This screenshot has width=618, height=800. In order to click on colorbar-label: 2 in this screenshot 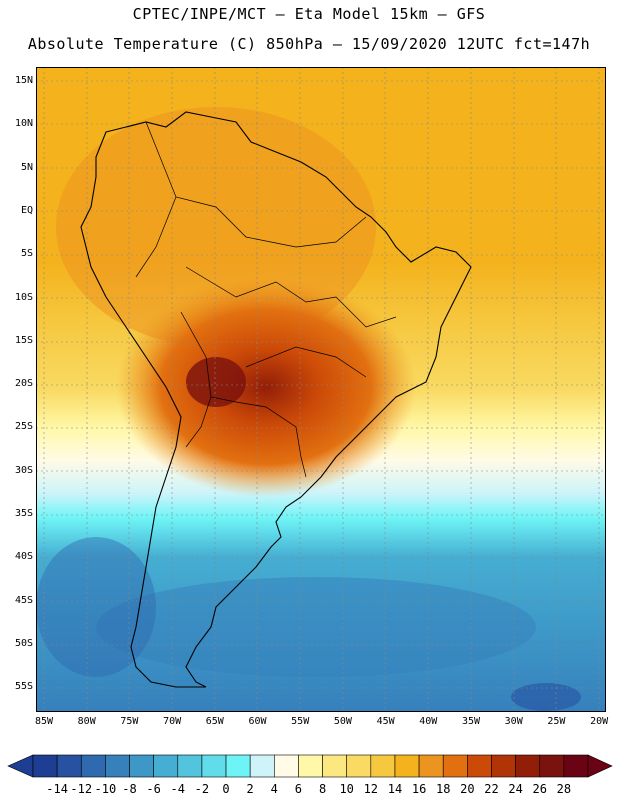, I will do `click(250, 789)`.